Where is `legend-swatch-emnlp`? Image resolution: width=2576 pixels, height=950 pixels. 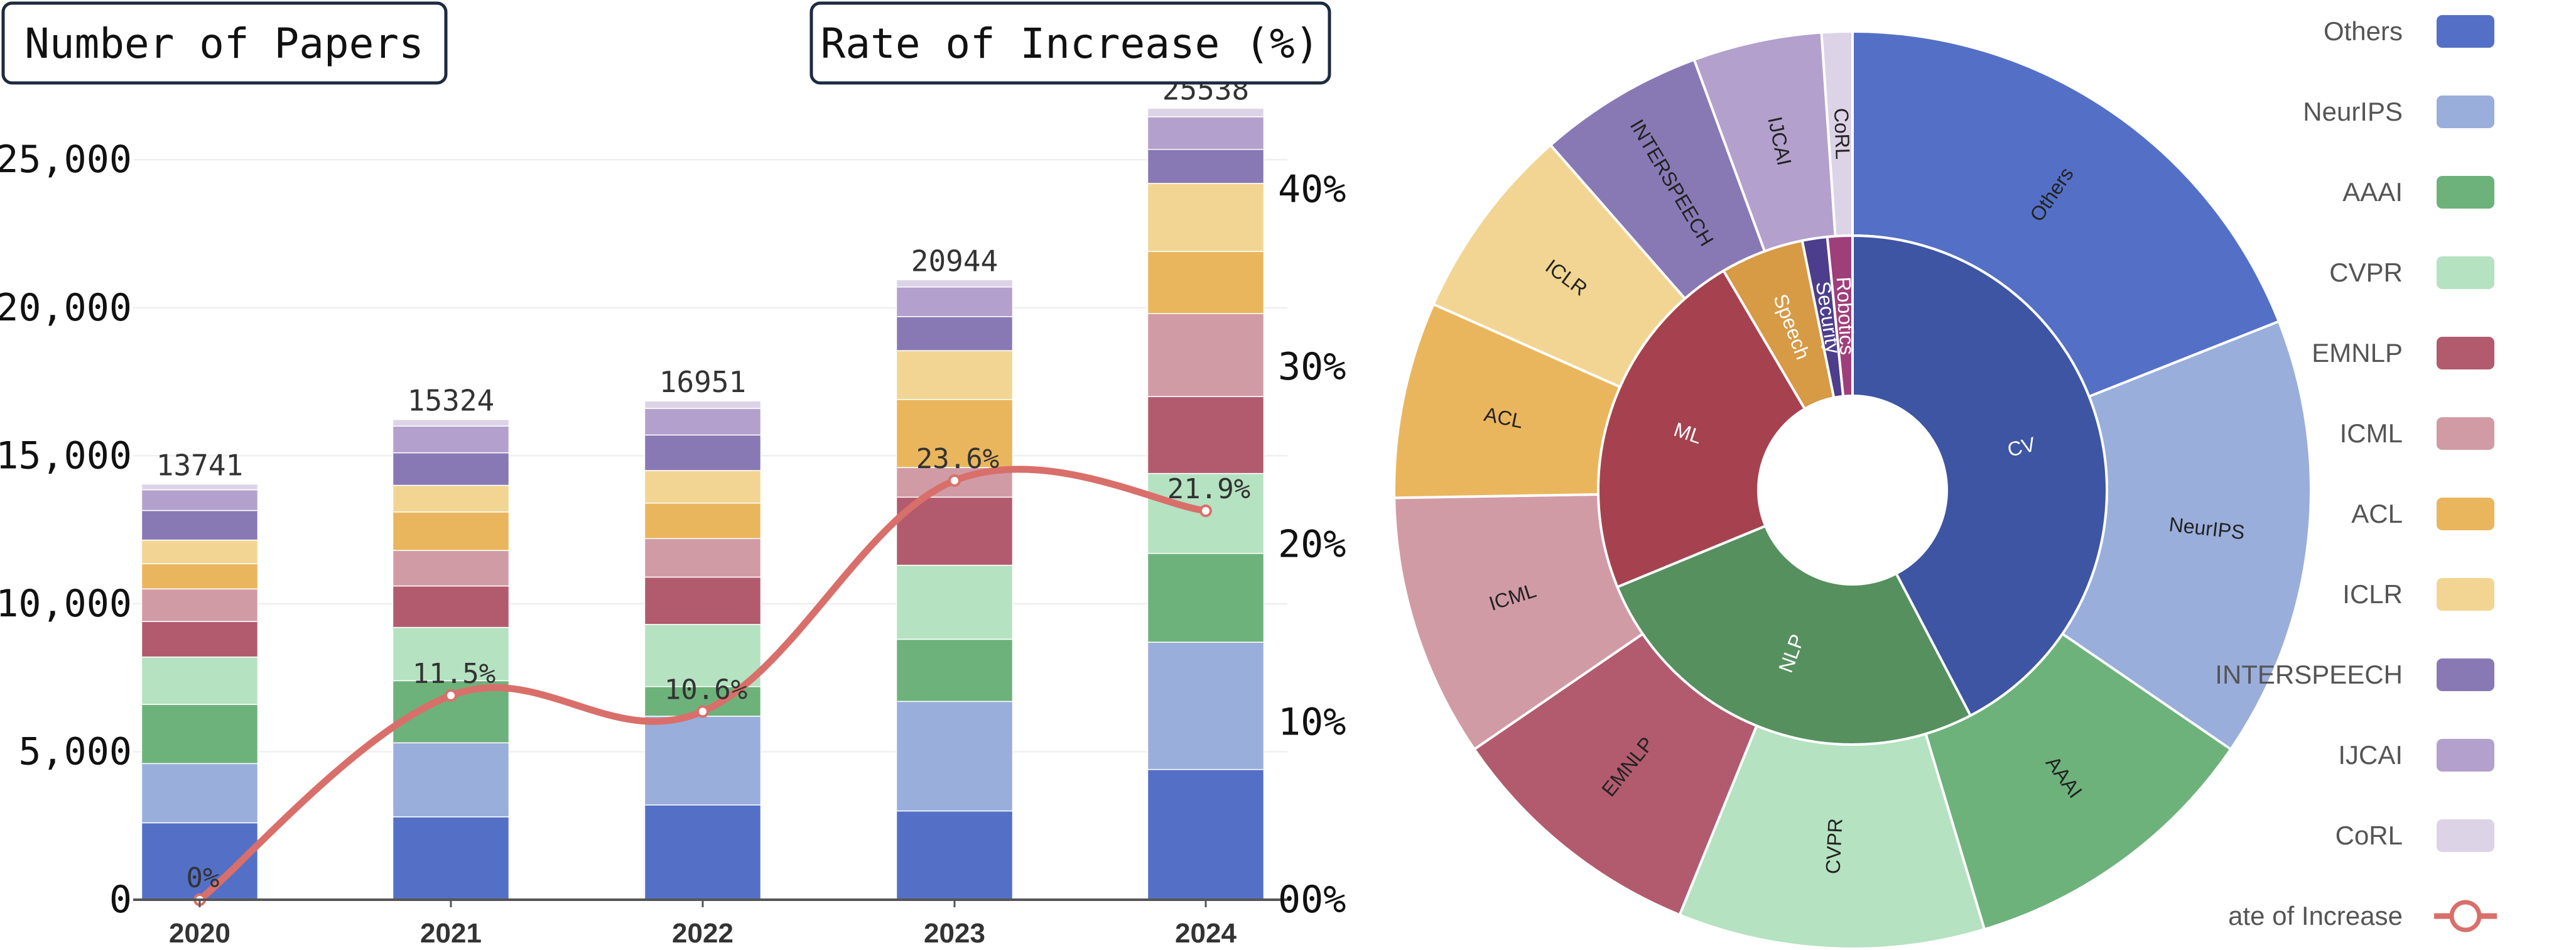 legend-swatch-emnlp is located at coordinates (2465, 353).